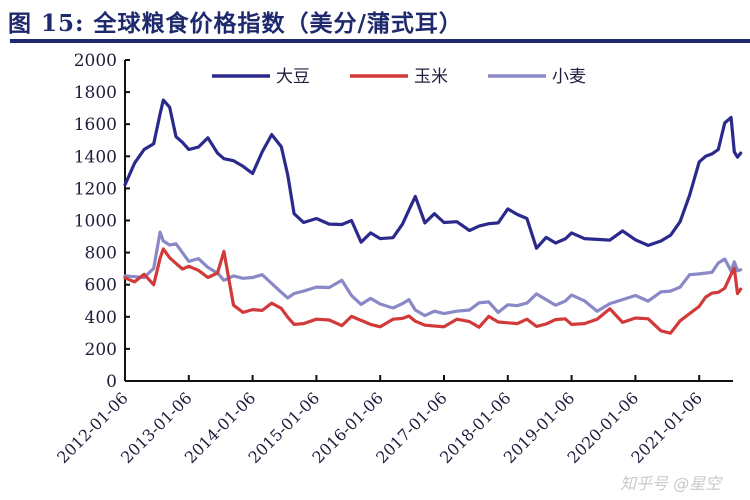 This screenshot has width=750, height=500. I want to click on y-tick-label: 1400, so click(95, 157).